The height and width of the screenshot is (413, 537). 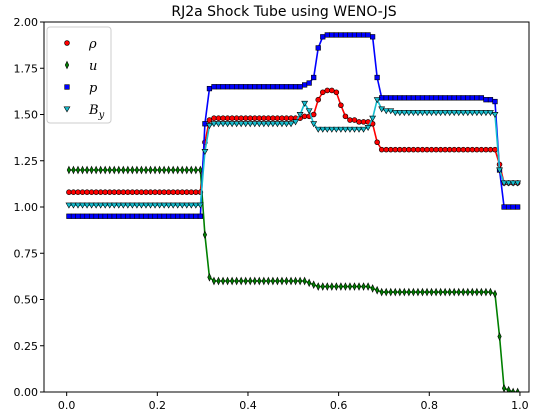 I want to click on y-tick-label: 1.75, so click(x=26, y=68).